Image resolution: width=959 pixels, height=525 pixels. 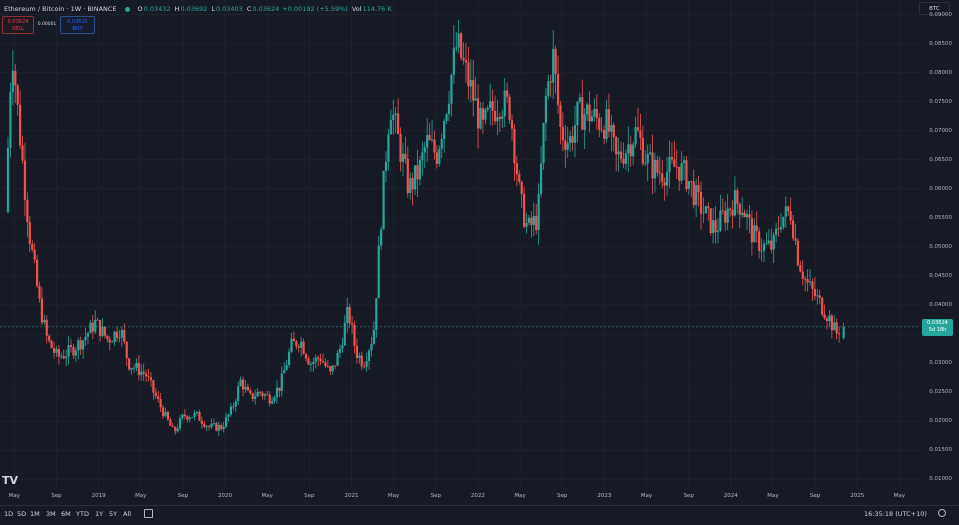 I want to click on price-tick-label: 0.04500, so click(x=940, y=275).